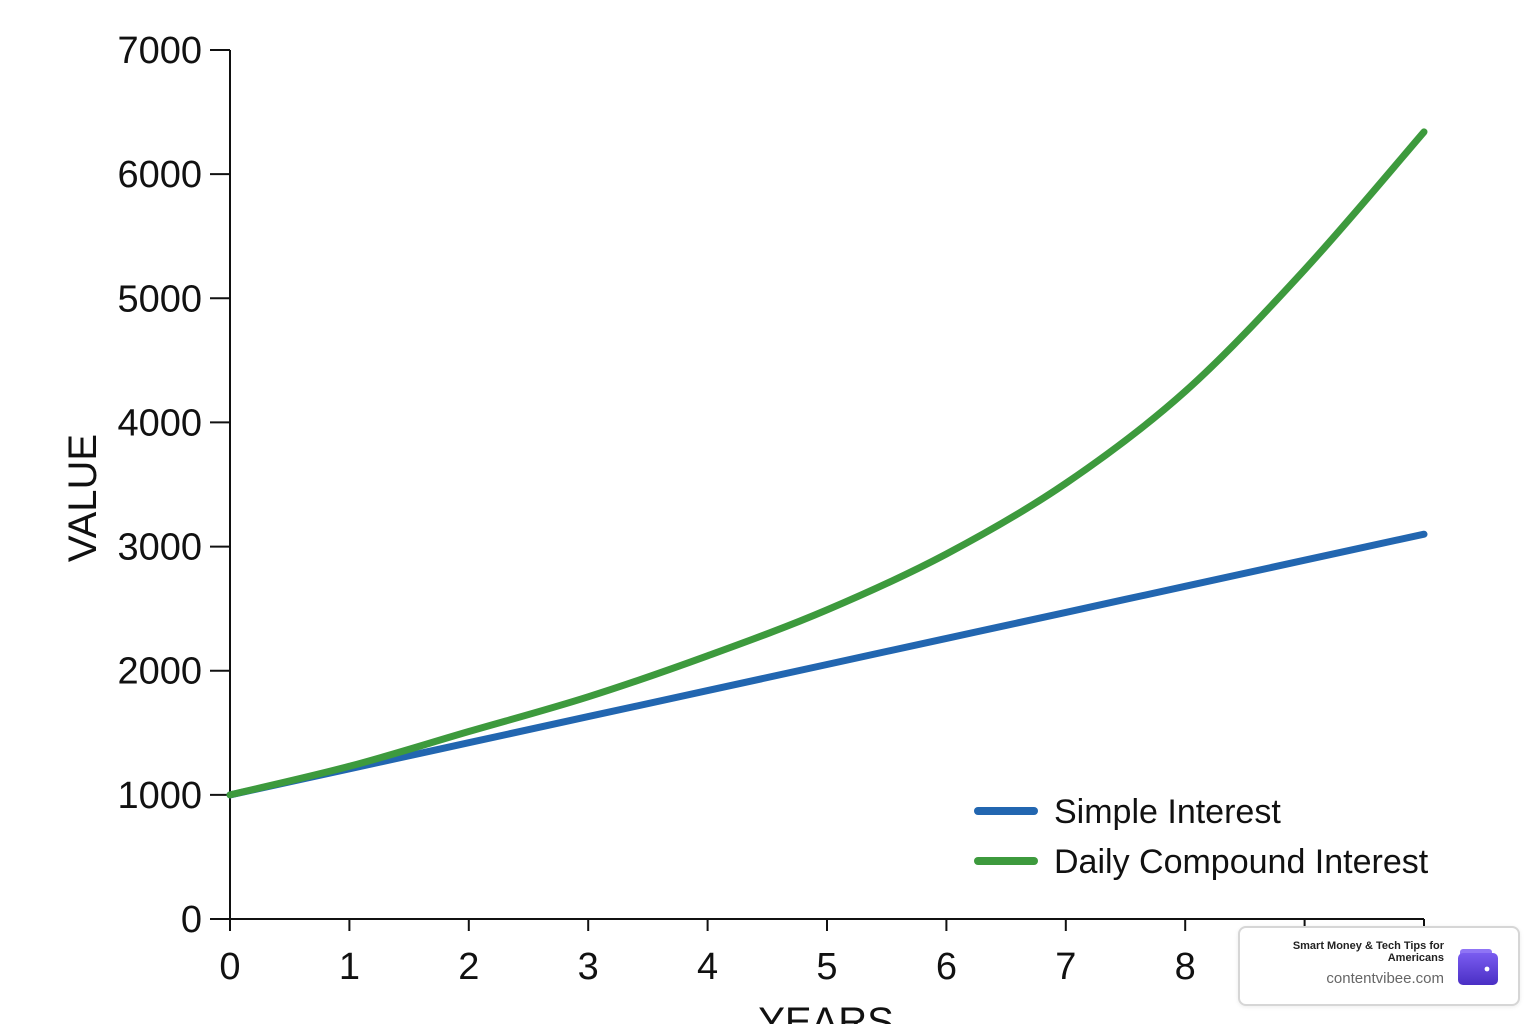 This screenshot has height=1024, width=1536. I want to click on y-tick-label: 5000, so click(159, 299).